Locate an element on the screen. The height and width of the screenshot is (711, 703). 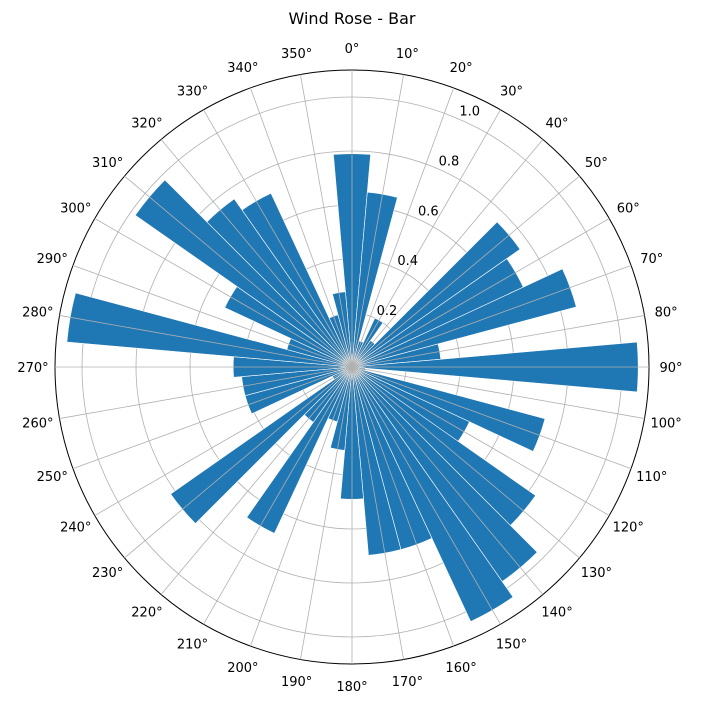
r-tick-label: 0.6 is located at coordinates (428, 211).